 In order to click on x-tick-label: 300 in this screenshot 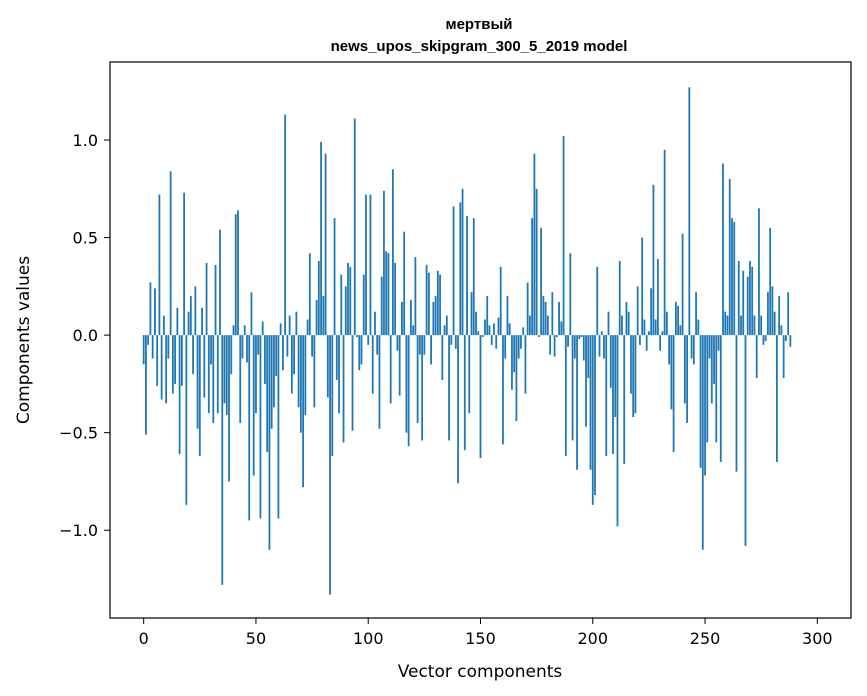, I will do `click(817, 638)`.